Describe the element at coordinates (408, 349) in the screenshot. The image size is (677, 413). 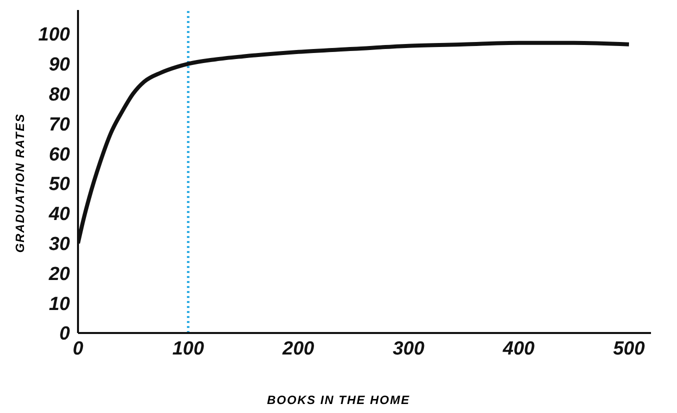
I see `x-tick-label: 300` at that location.